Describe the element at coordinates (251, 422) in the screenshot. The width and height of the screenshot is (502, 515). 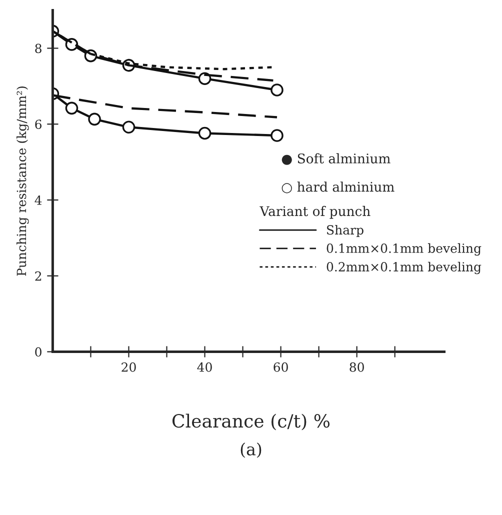
I see `x-axis-title: Clearance (c/t) %` at that location.